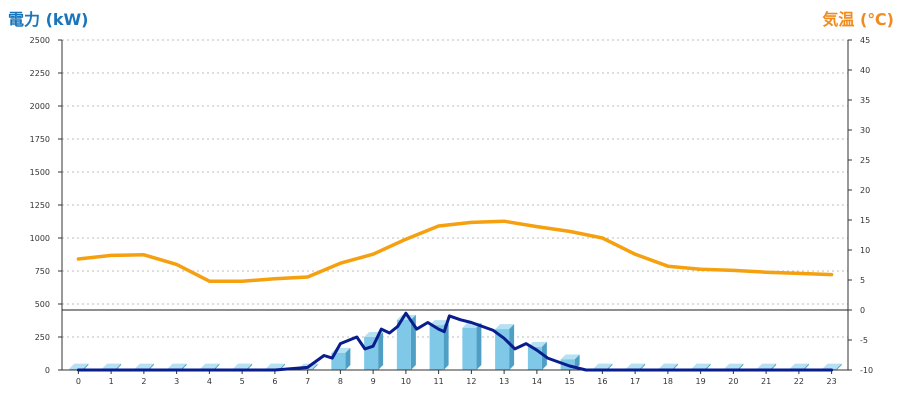  What do you see at coordinates (78, 381) in the screenshot?
I see `x-tick-label: 0` at bounding box center [78, 381].